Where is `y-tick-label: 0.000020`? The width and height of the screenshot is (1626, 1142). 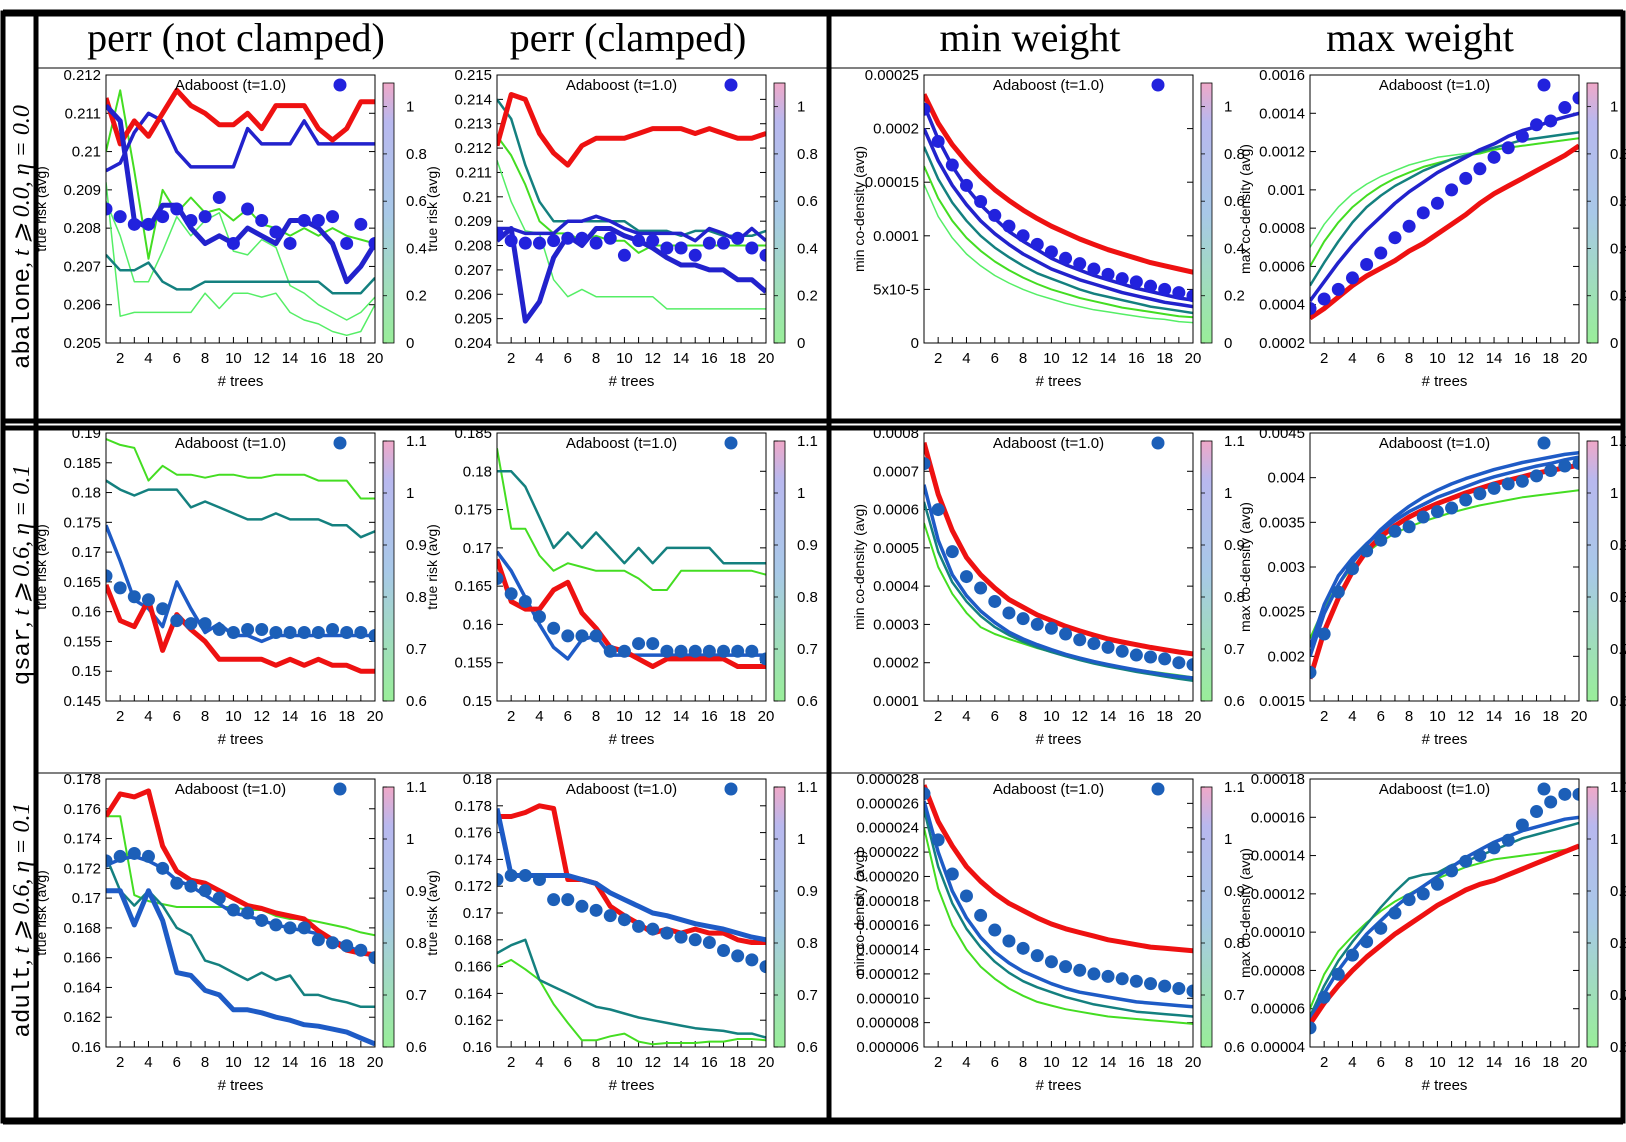 y-tick-label: 0.000020 is located at coordinates (887, 876).